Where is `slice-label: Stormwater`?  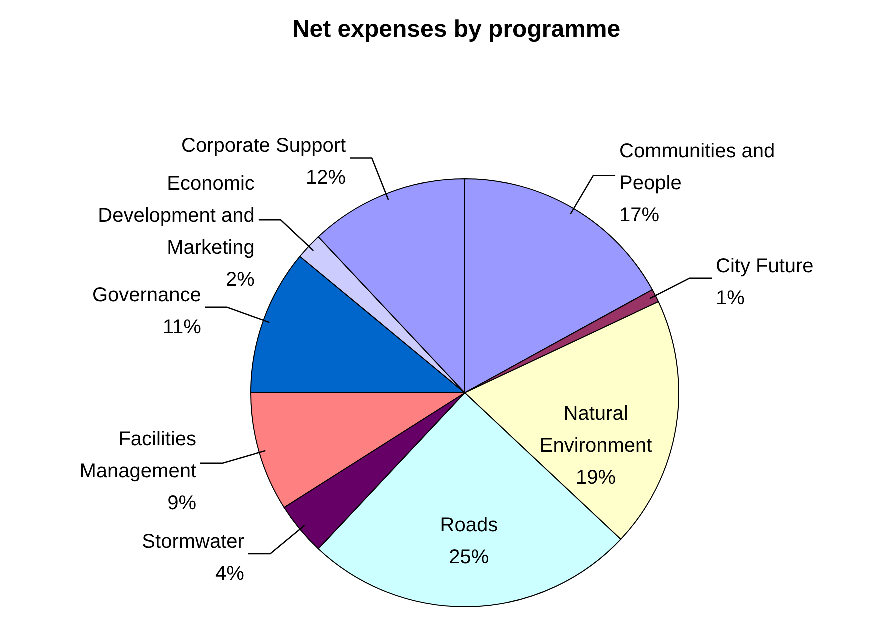
slice-label: Stormwater is located at coordinates (193, 541).